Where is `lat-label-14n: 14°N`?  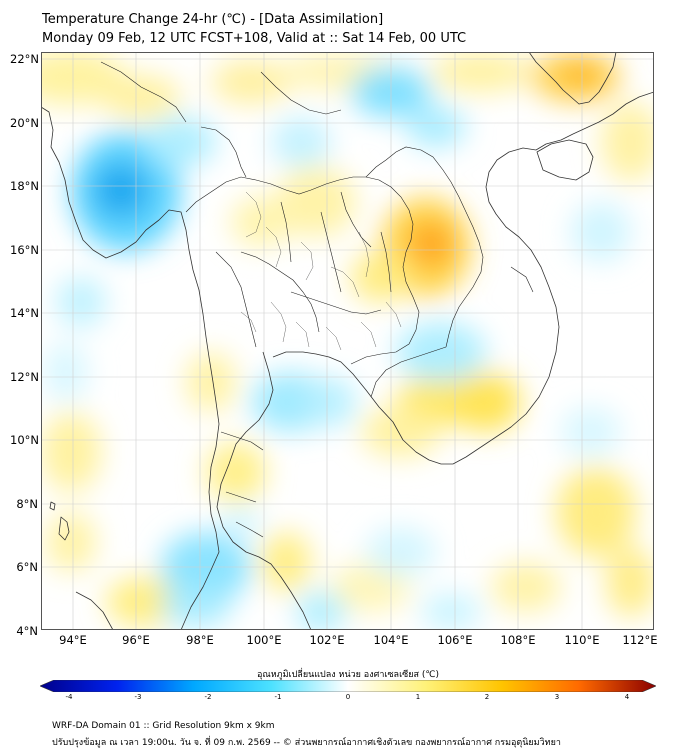
lat-label-14n: 14°N is located at coordinates (24, 313).